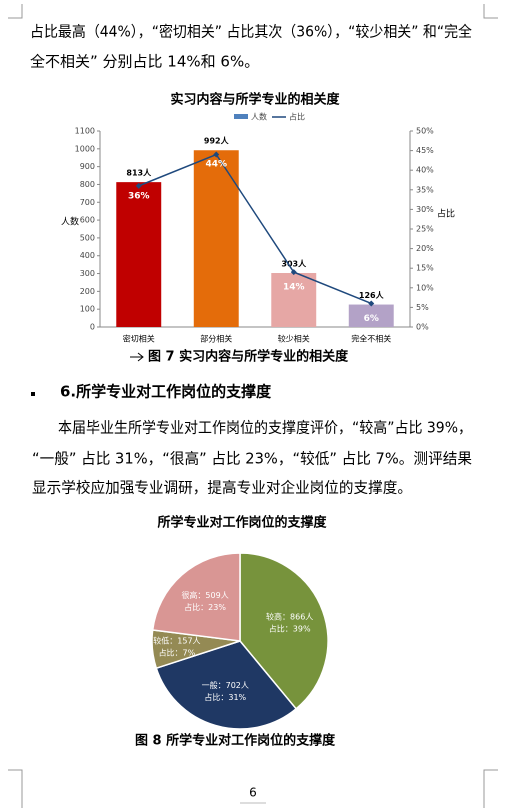 The height and width of the screenshot is (812, 506). I want to click on slice-value-label: 占比：23%, so click(205, 607).